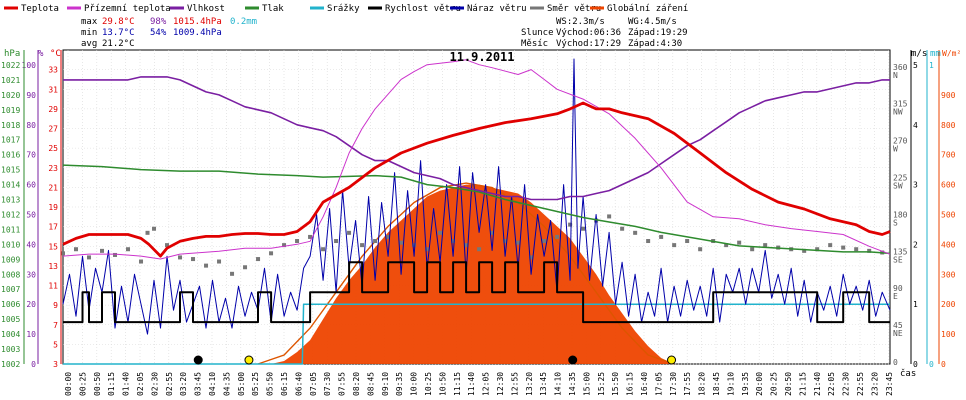 This screenshot has height=400, width=966. What do you see at coordinates (943, 364) in the screenshot?
I see `radiation-tick-label: 0` at bounding box center [943, 364].